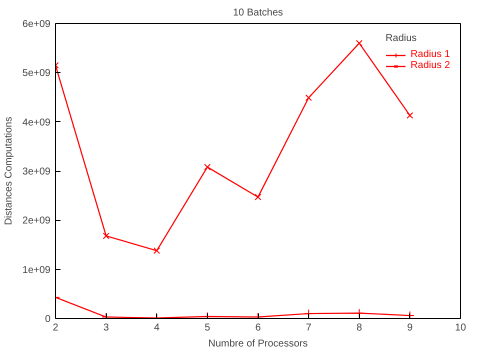 The height and width of the screenshot is (352, 480). I want to click on x-tick-label: 6, so click(258, 328).